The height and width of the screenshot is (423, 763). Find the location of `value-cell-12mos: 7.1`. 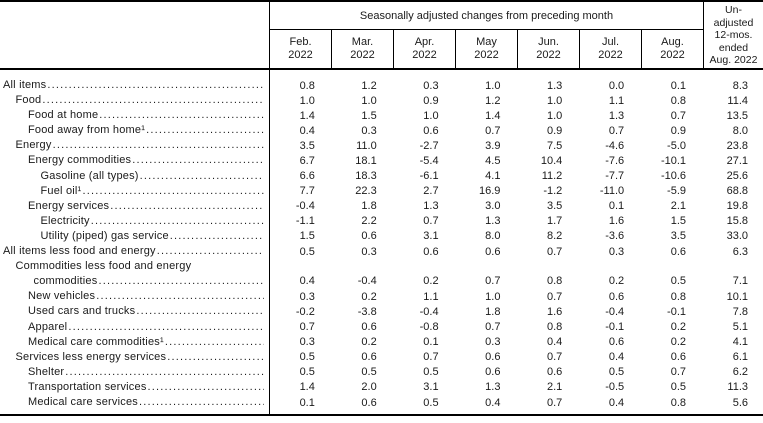

value-cell-12mos: 7.1 is located at coordinates (740, 281).